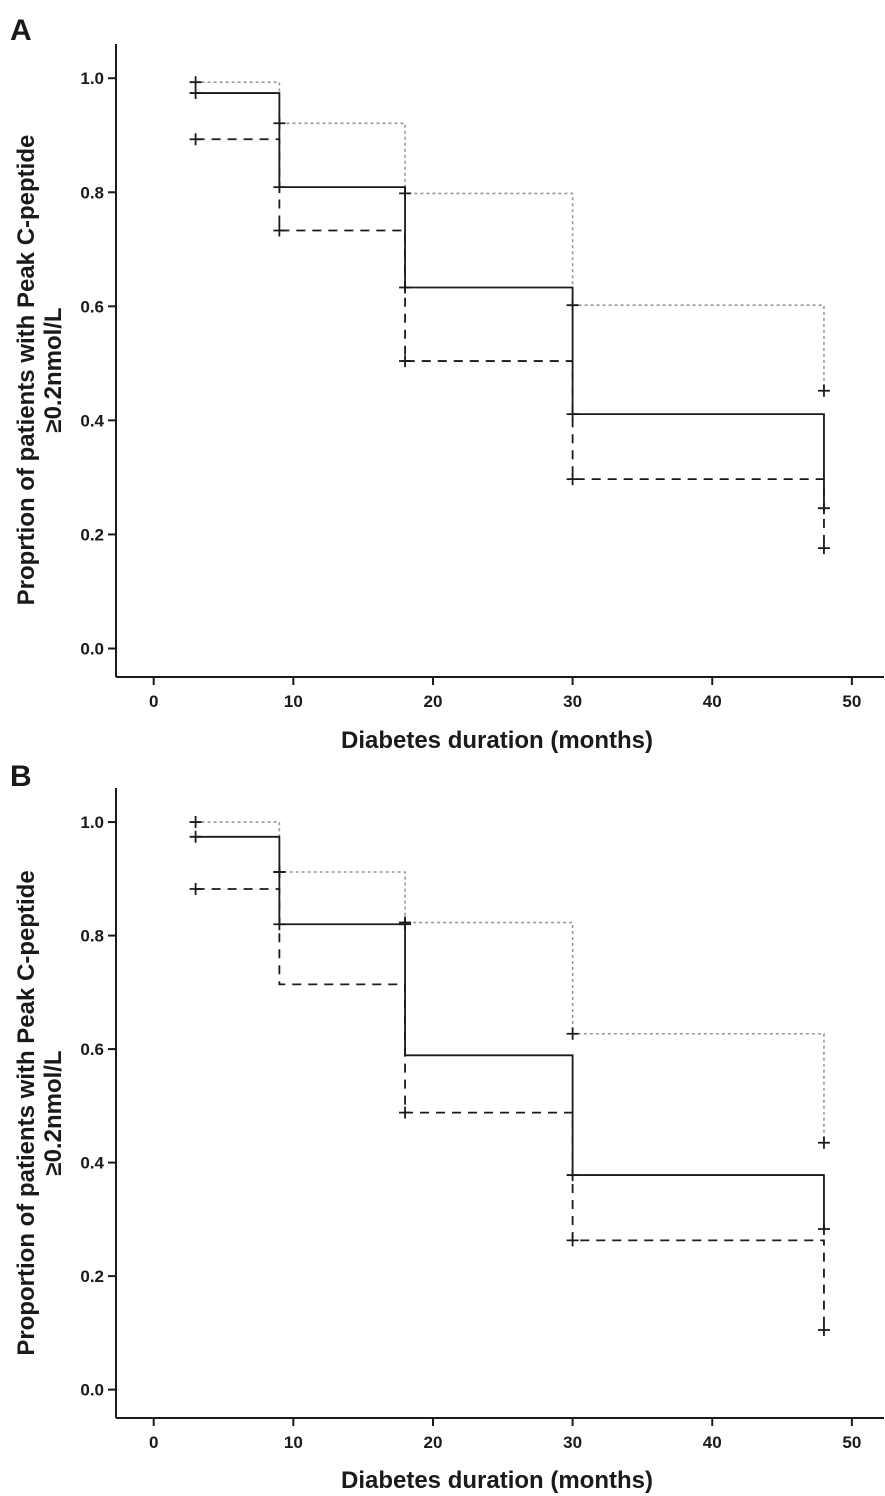  What do you see at coordinates (21, 776) in the screenshot?
I see `panel-b-letter: B` at bounding box center [21, 776].